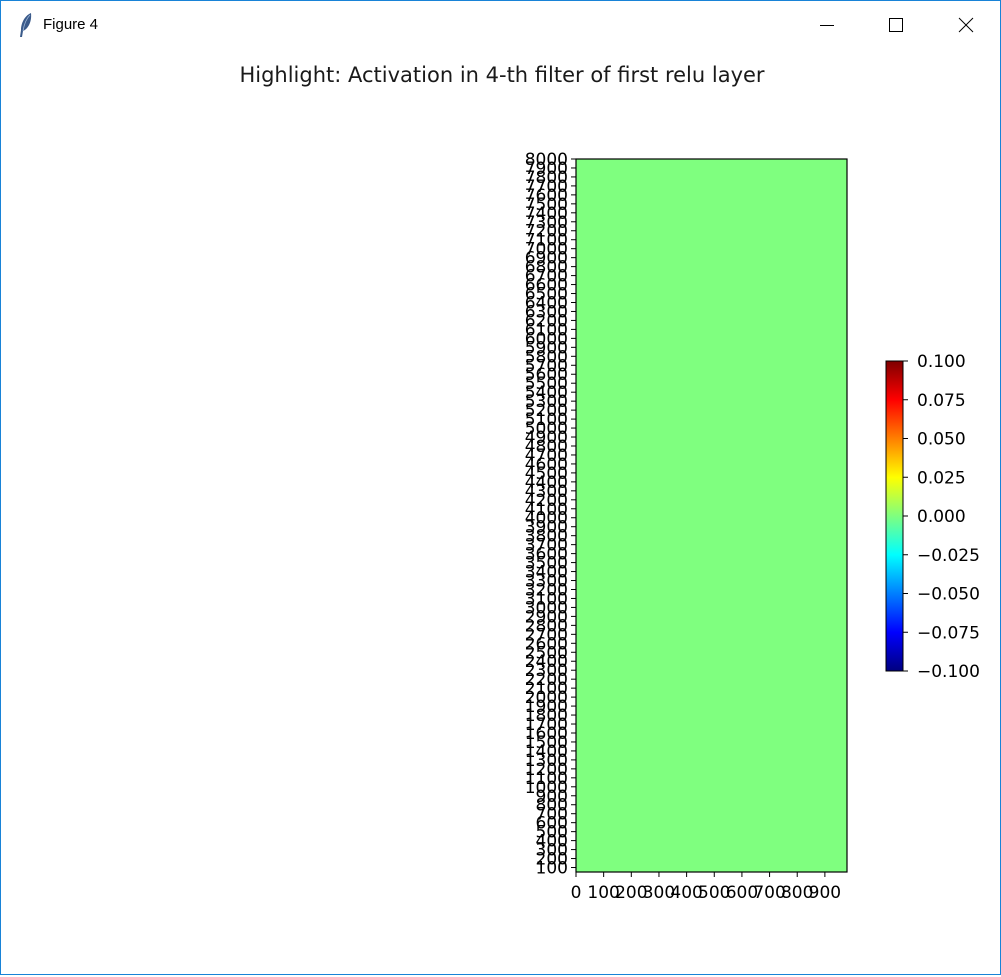 This screenshot has height=977, width=1001. I want to click on y-tick-label: 3400, so click(546, 573).